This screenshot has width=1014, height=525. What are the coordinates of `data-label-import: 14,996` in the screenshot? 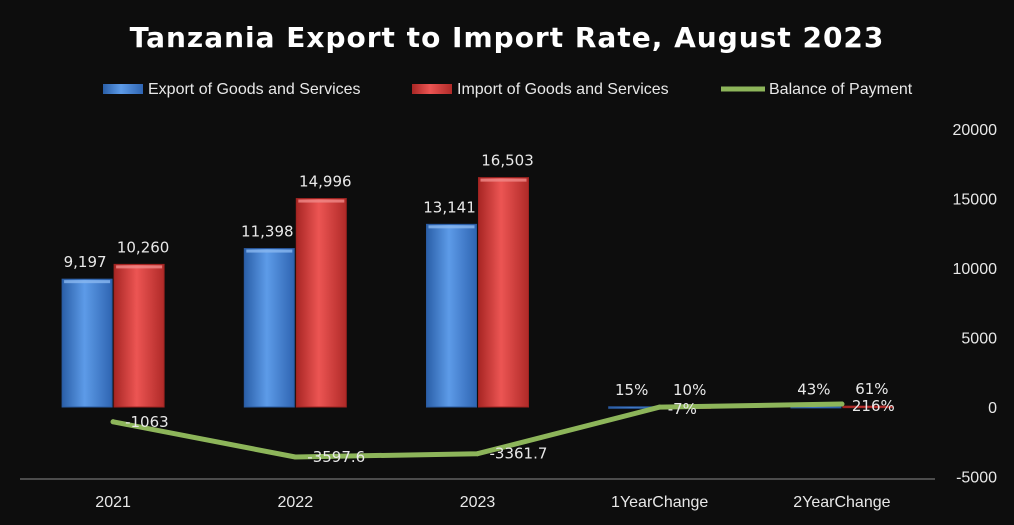 It's located at (325, 182).